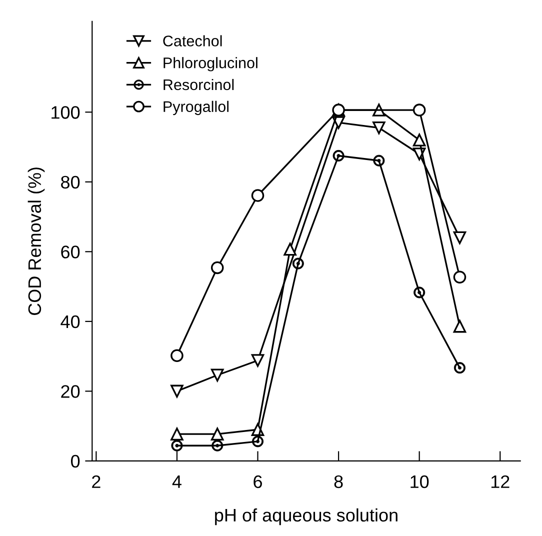 Image resolution: width=542 pixels, height=536 pixels. Describe the element at coordinates (211, 64) in the screenshot. I see `legend-label: Phloroglucinol` at that location.